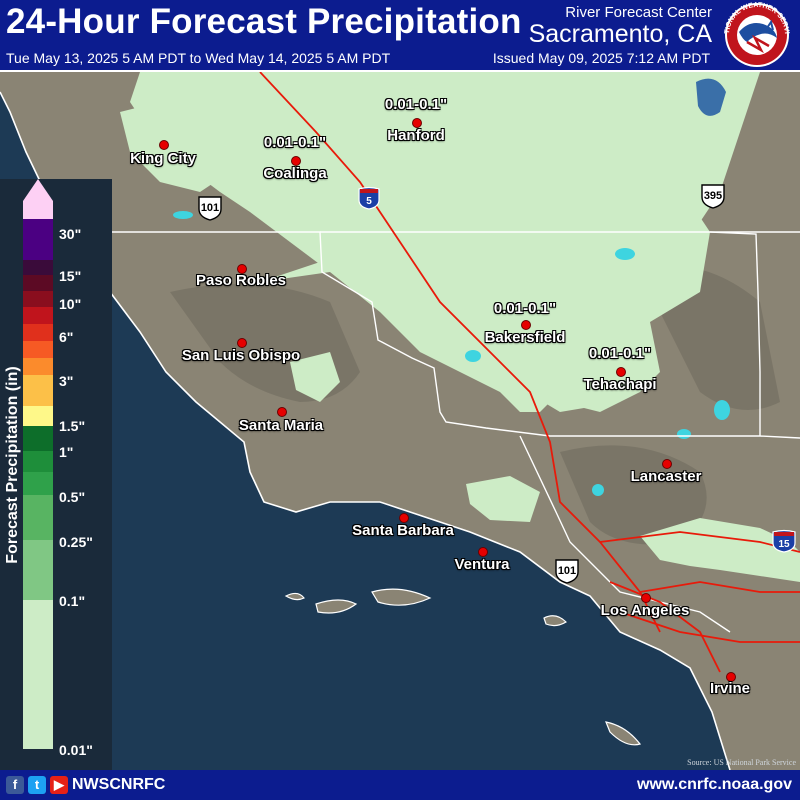  I want to click on islands, so click(463, 667).